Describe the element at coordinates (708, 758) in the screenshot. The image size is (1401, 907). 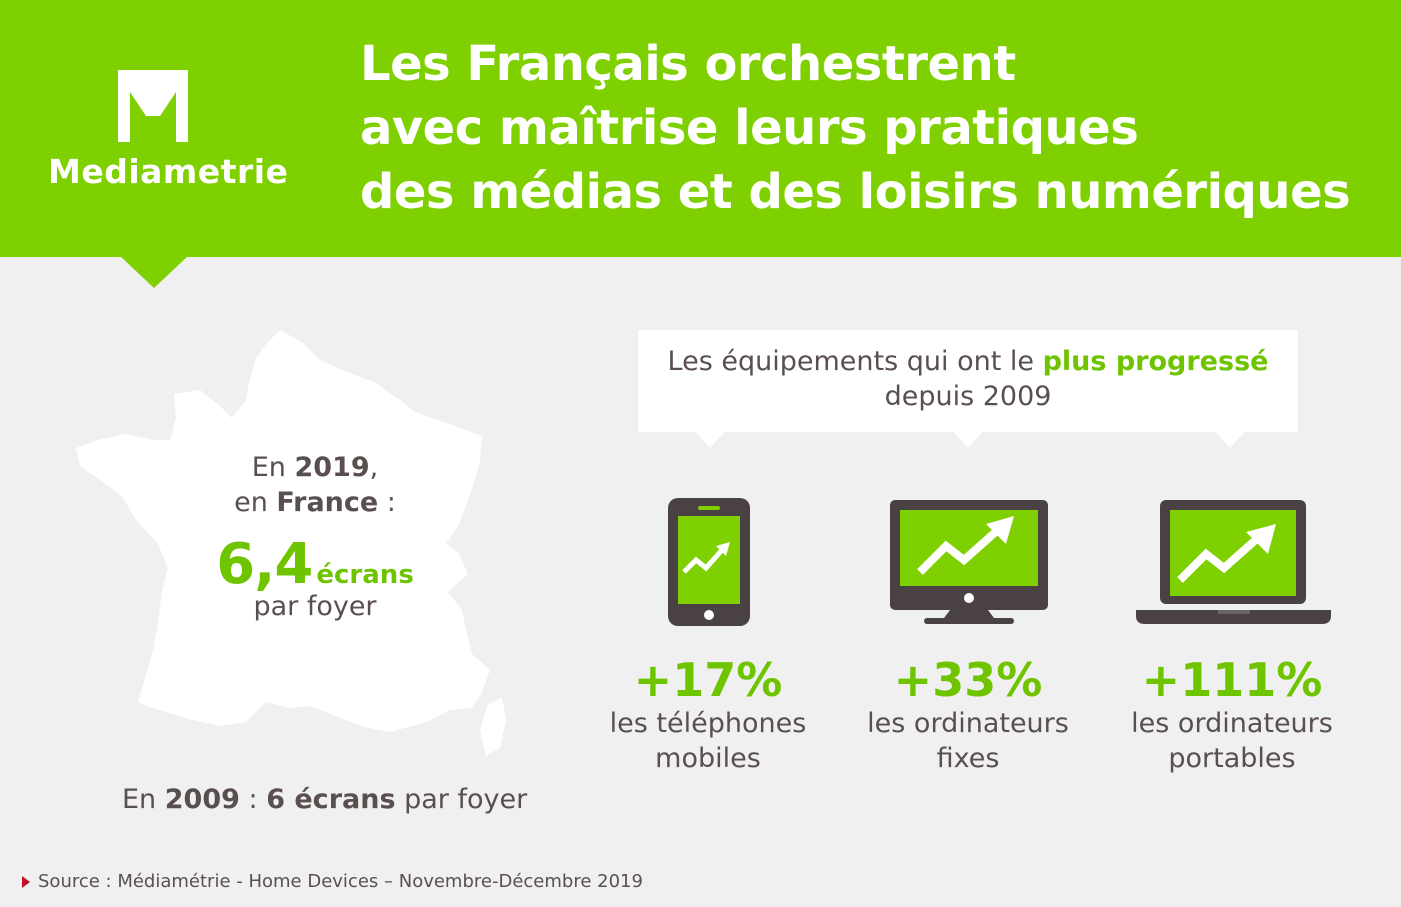
I see `device-label: mobiles` at that location.